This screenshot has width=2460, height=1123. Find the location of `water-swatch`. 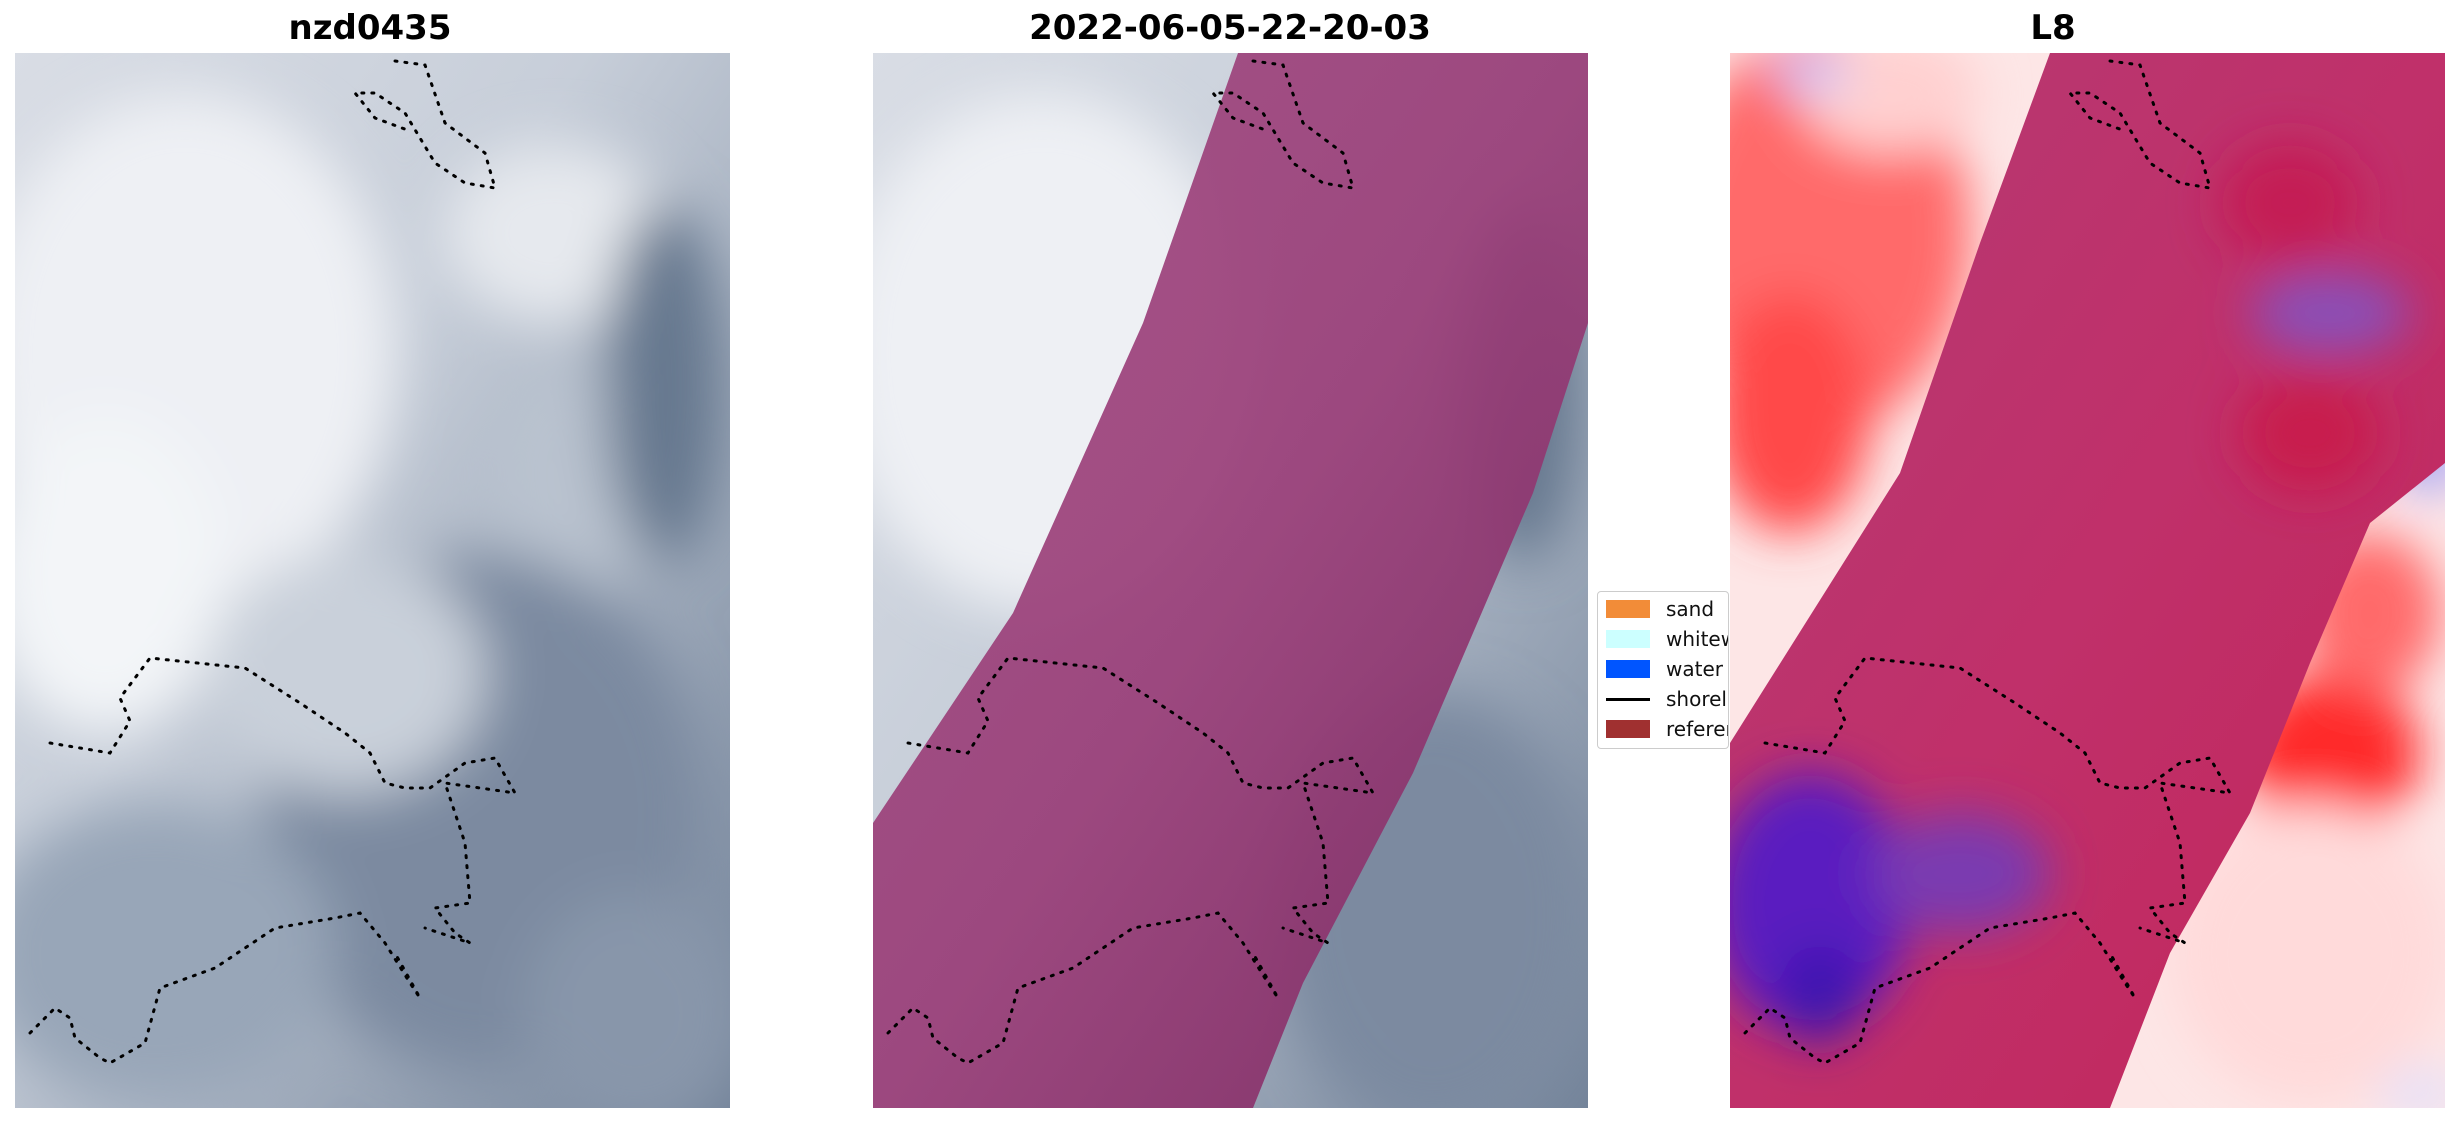

water-swatch is located at coordinates (1628, 669).